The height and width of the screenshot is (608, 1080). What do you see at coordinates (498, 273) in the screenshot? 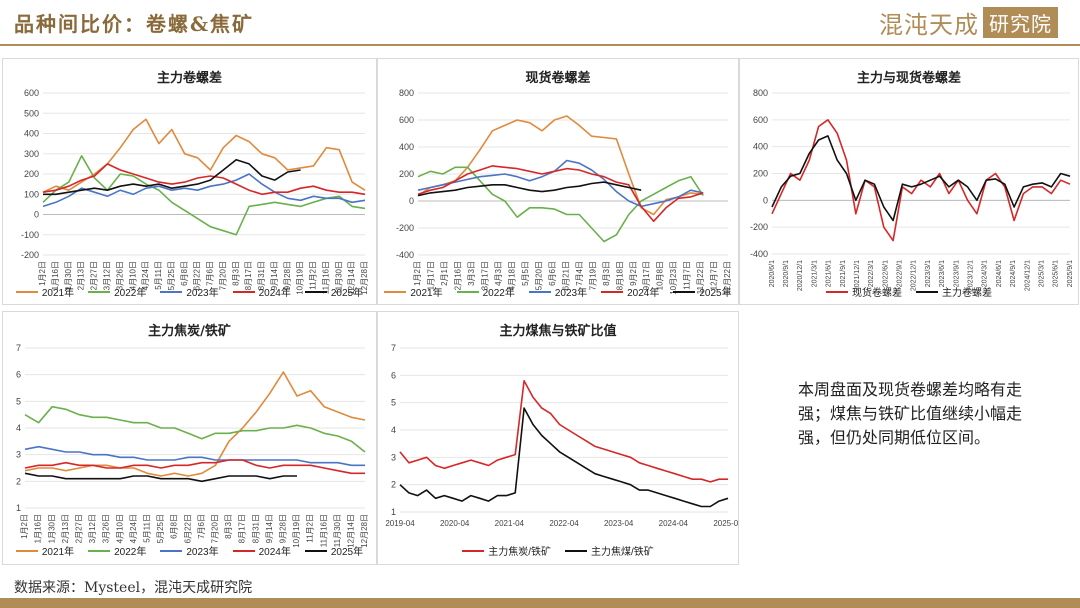
I see `x-tick-label: 4月3日` at bounding box center [498, 273].